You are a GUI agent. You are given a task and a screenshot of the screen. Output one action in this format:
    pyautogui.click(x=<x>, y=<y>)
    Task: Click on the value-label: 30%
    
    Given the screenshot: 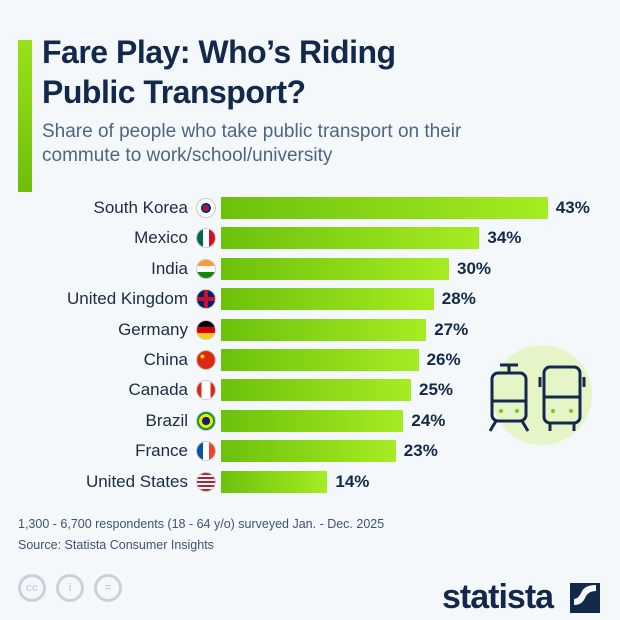 What is the action you would take?
    pyautogui.click(x=474, y=268)
    